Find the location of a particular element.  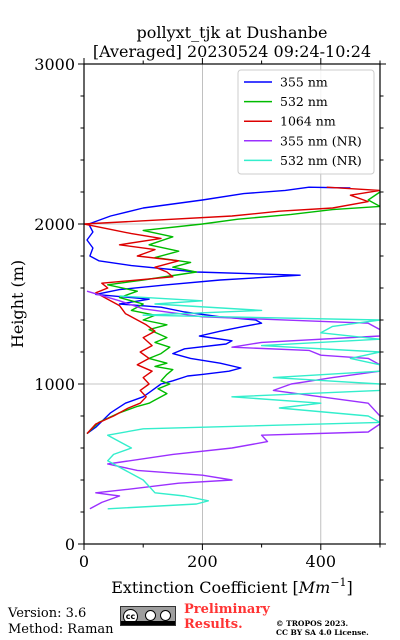

by-icon is located at coordinates (150, 615).